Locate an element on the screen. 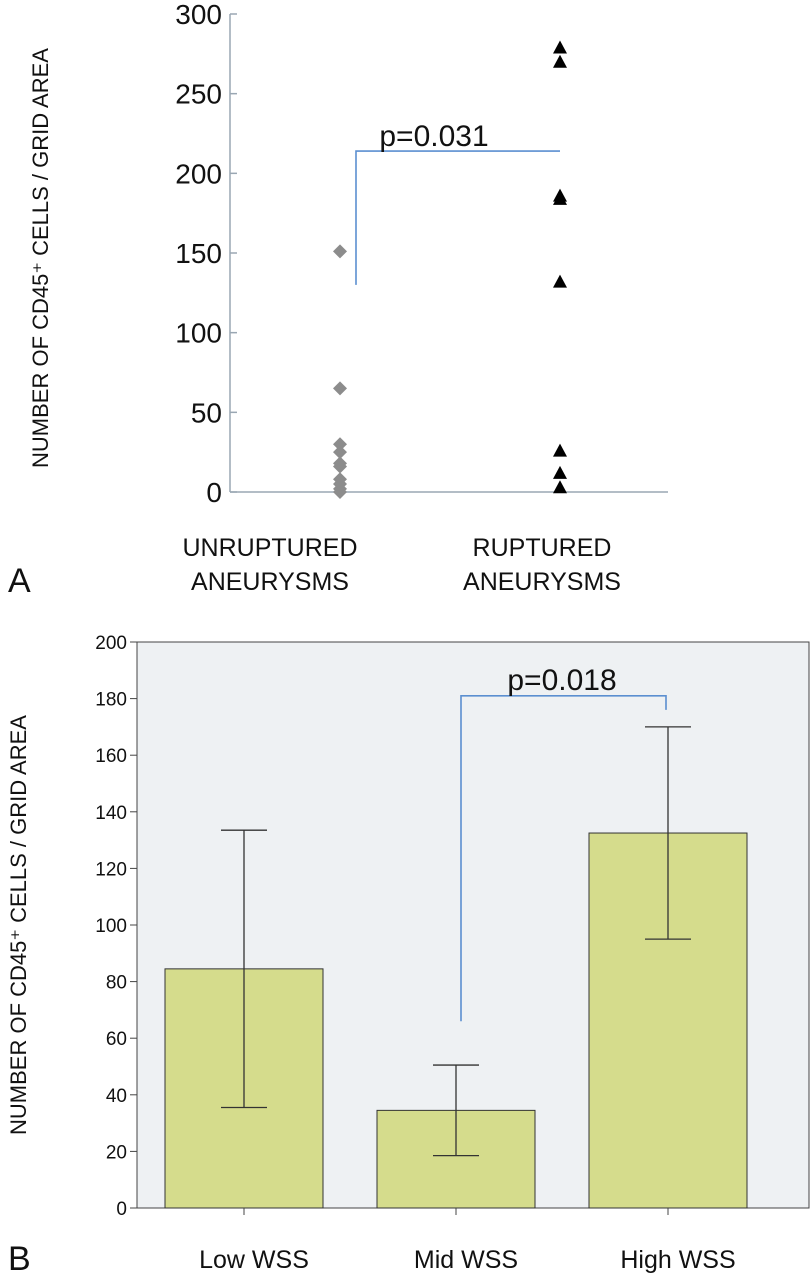  panel-a-bracket-line is located at coordinates (457, 217).